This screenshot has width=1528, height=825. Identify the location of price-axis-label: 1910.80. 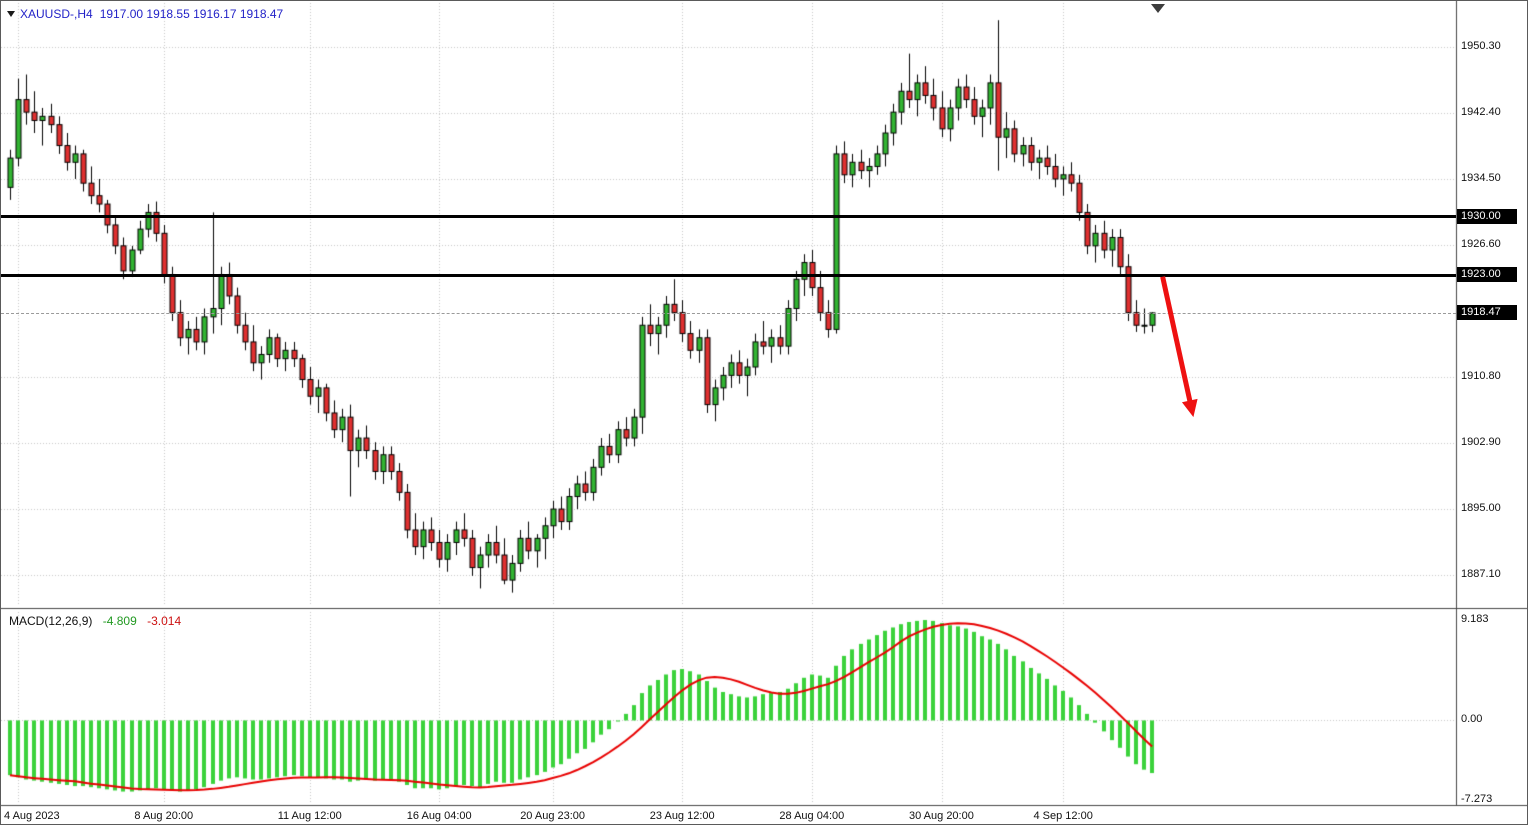
(1481, 376).